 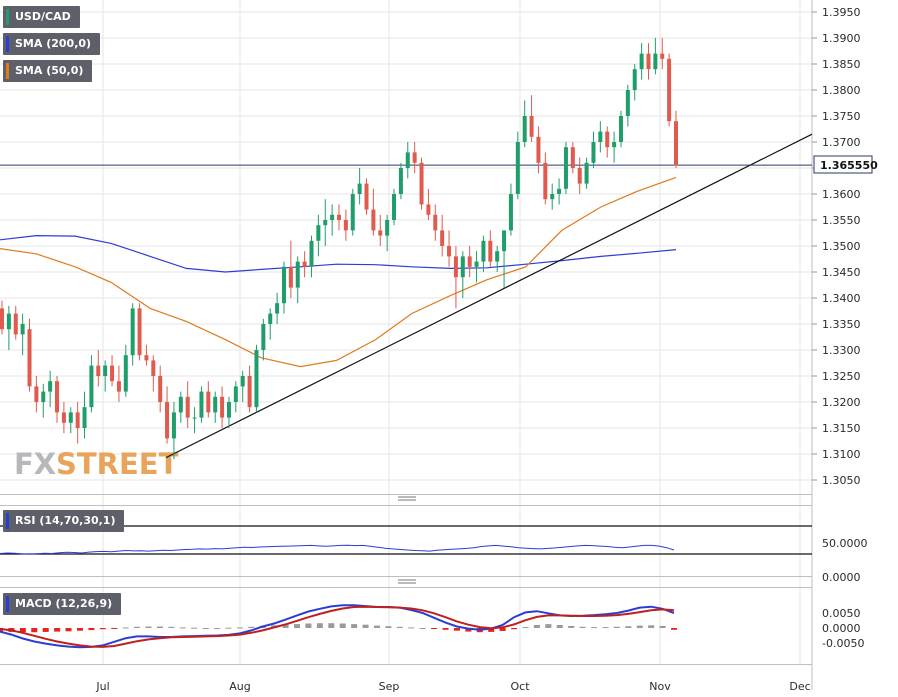 What do you see at coordinates (520, 686) in the screenshot?
I see `x-tick-label: Oct` at bounding box center [520, 686].